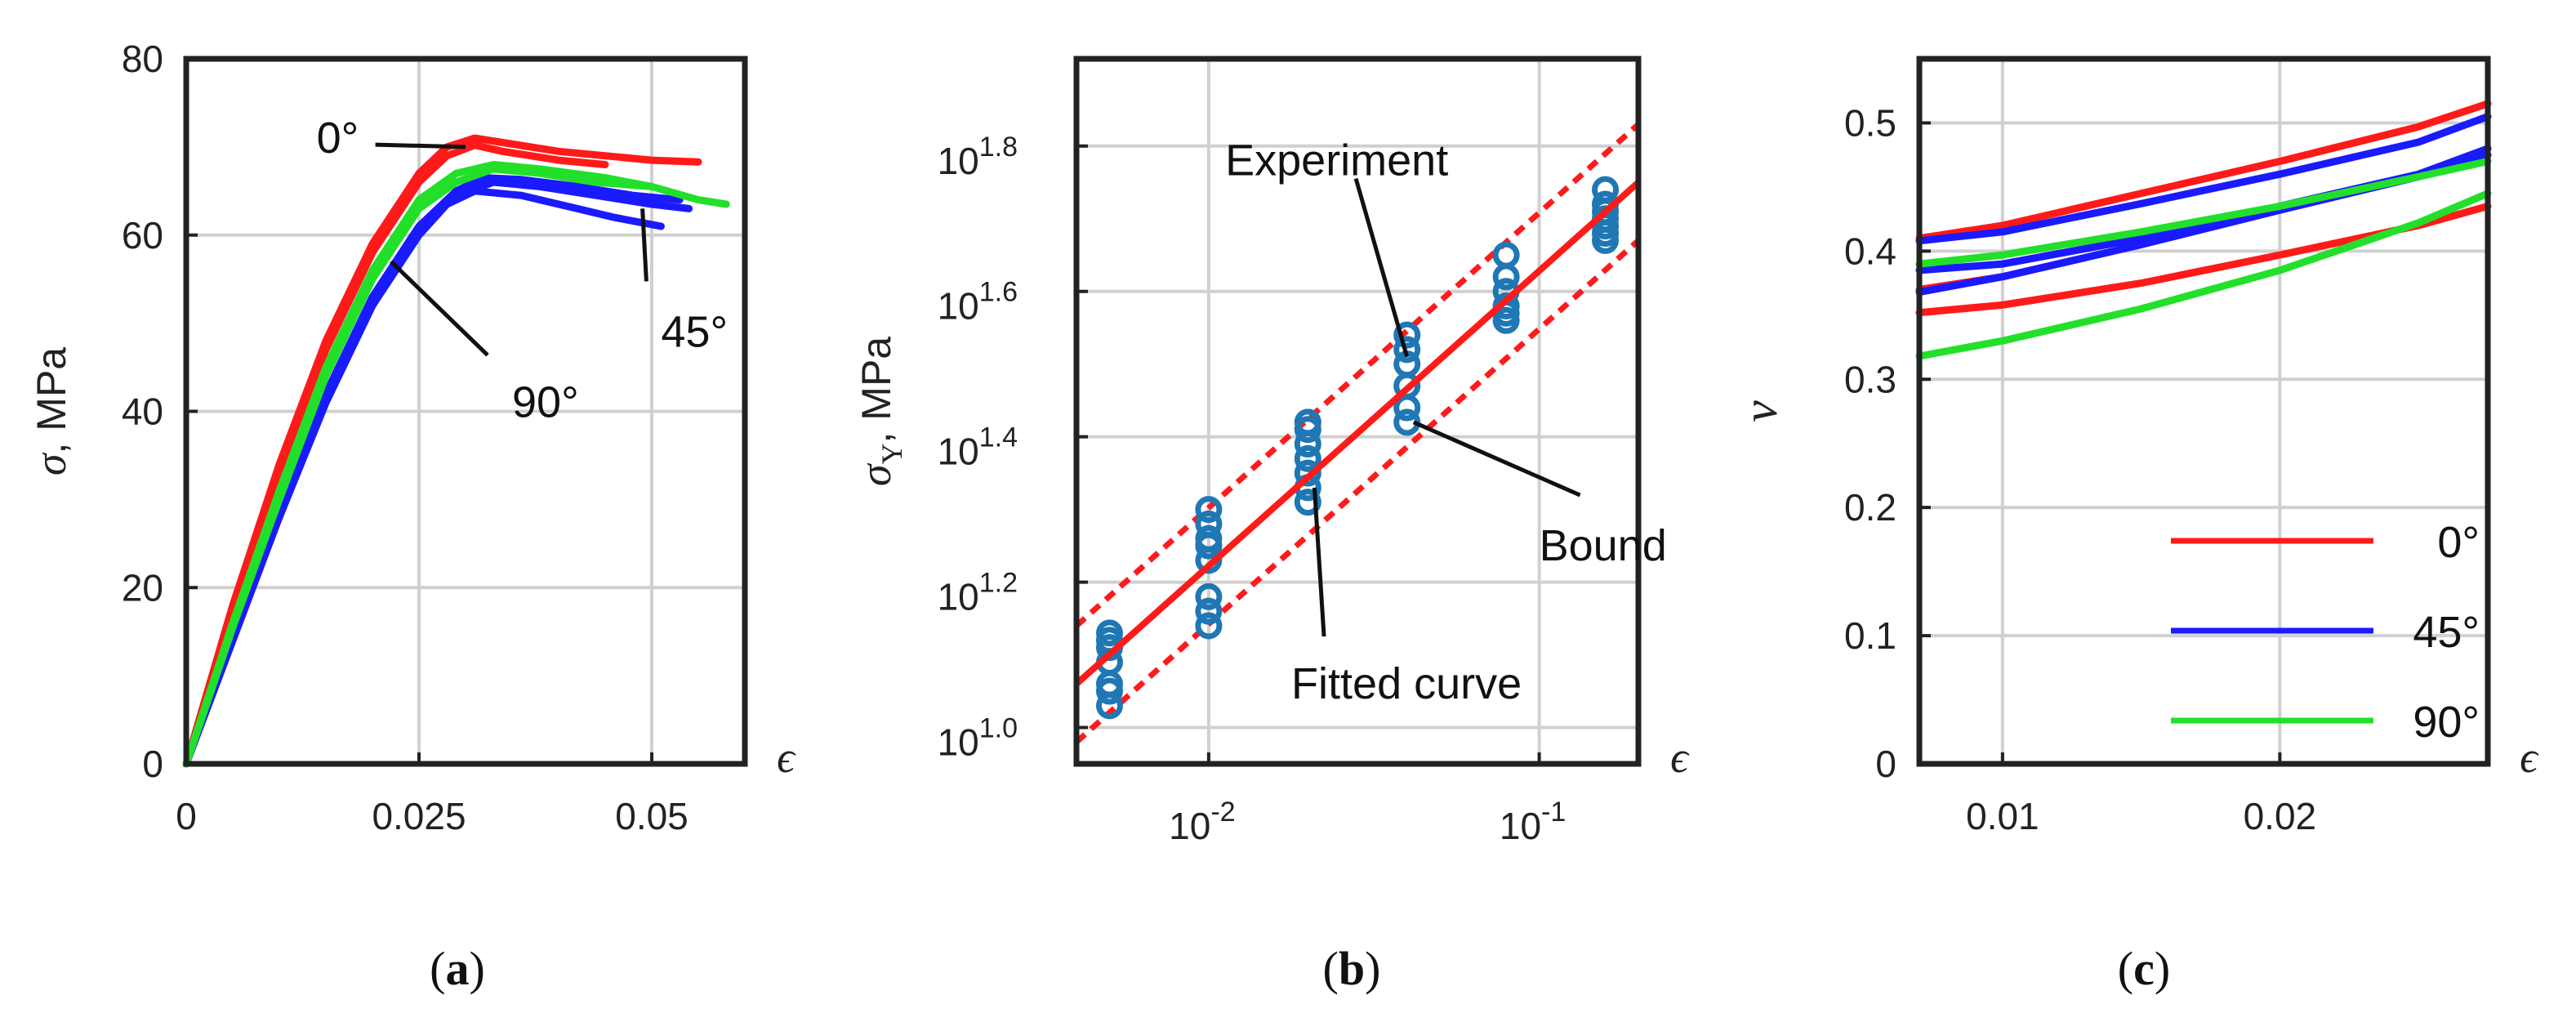  What do you see at coordinates (1222, 812) in the screenshot?
I see `x-tick-exp: -2` at bounding box center [1222, 812].